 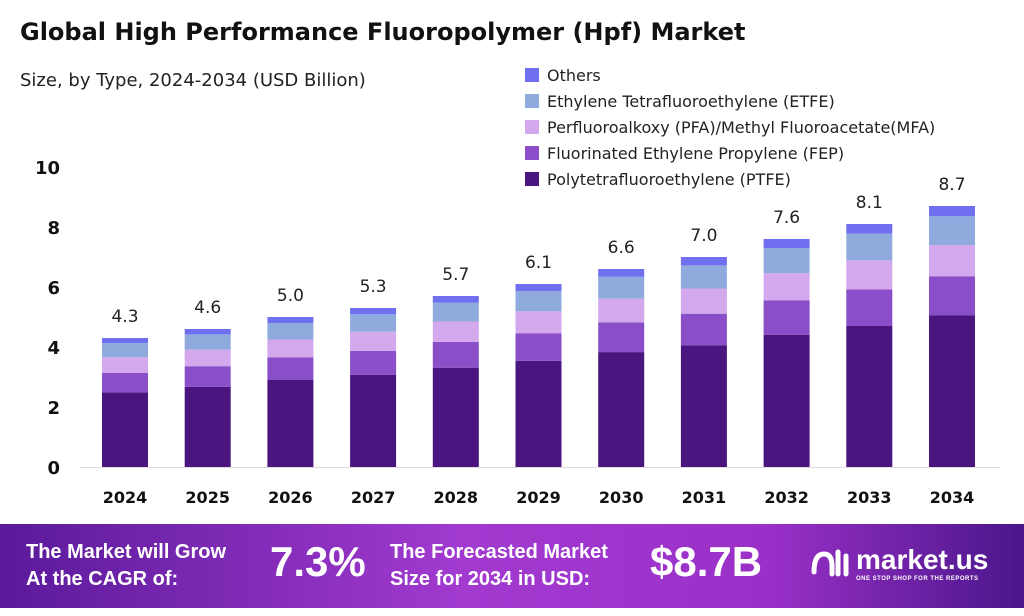 What do you see at coordinates (126, 552) in the screenshot?
I see `cagr-label-line1: The Market will Grow` at bounding box center [126, 552].